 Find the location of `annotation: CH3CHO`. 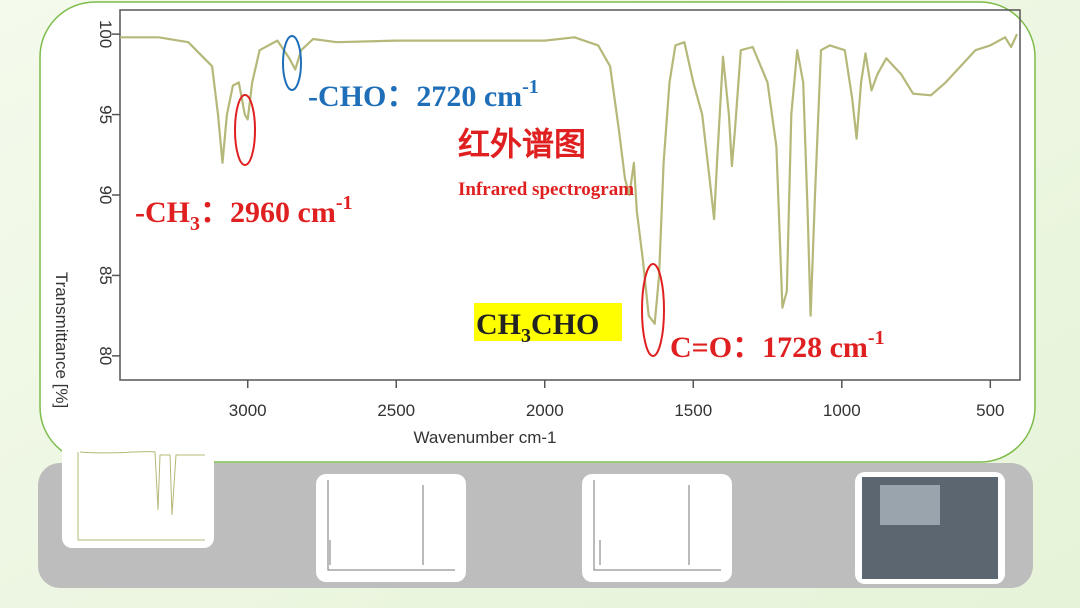

annotation: CH3CHO is located at coordinates (537, 327).